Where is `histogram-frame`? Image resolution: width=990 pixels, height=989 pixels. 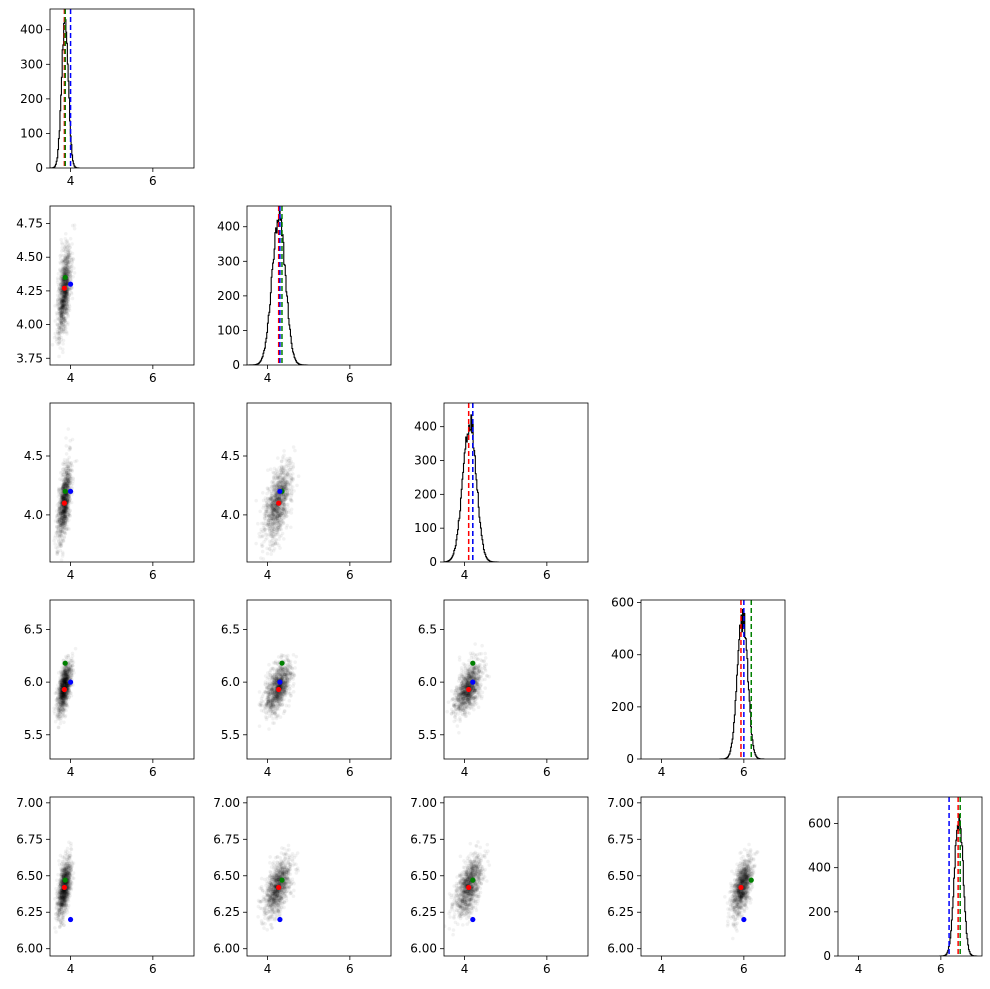
histogram-frame is located at coordinates (319, 285).